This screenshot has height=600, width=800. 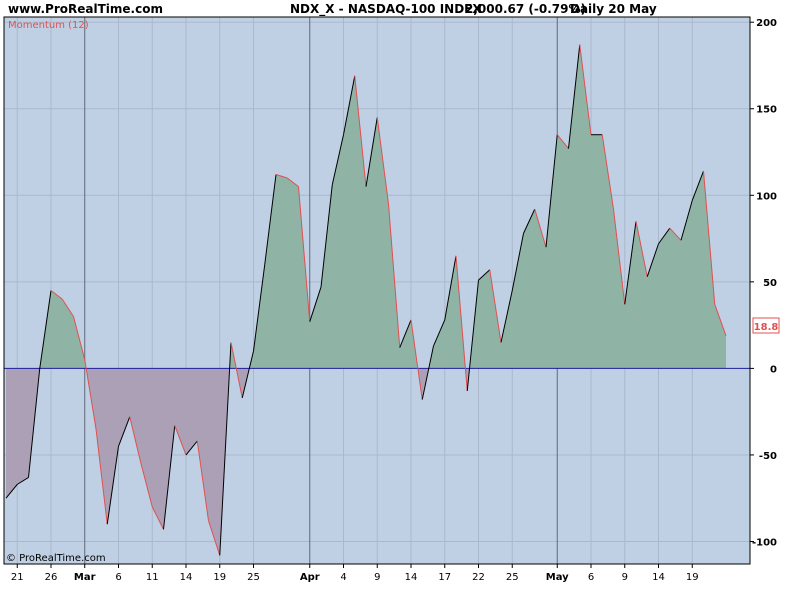 I want to click on x-tick-label: 4, so click(x=343, y=577).